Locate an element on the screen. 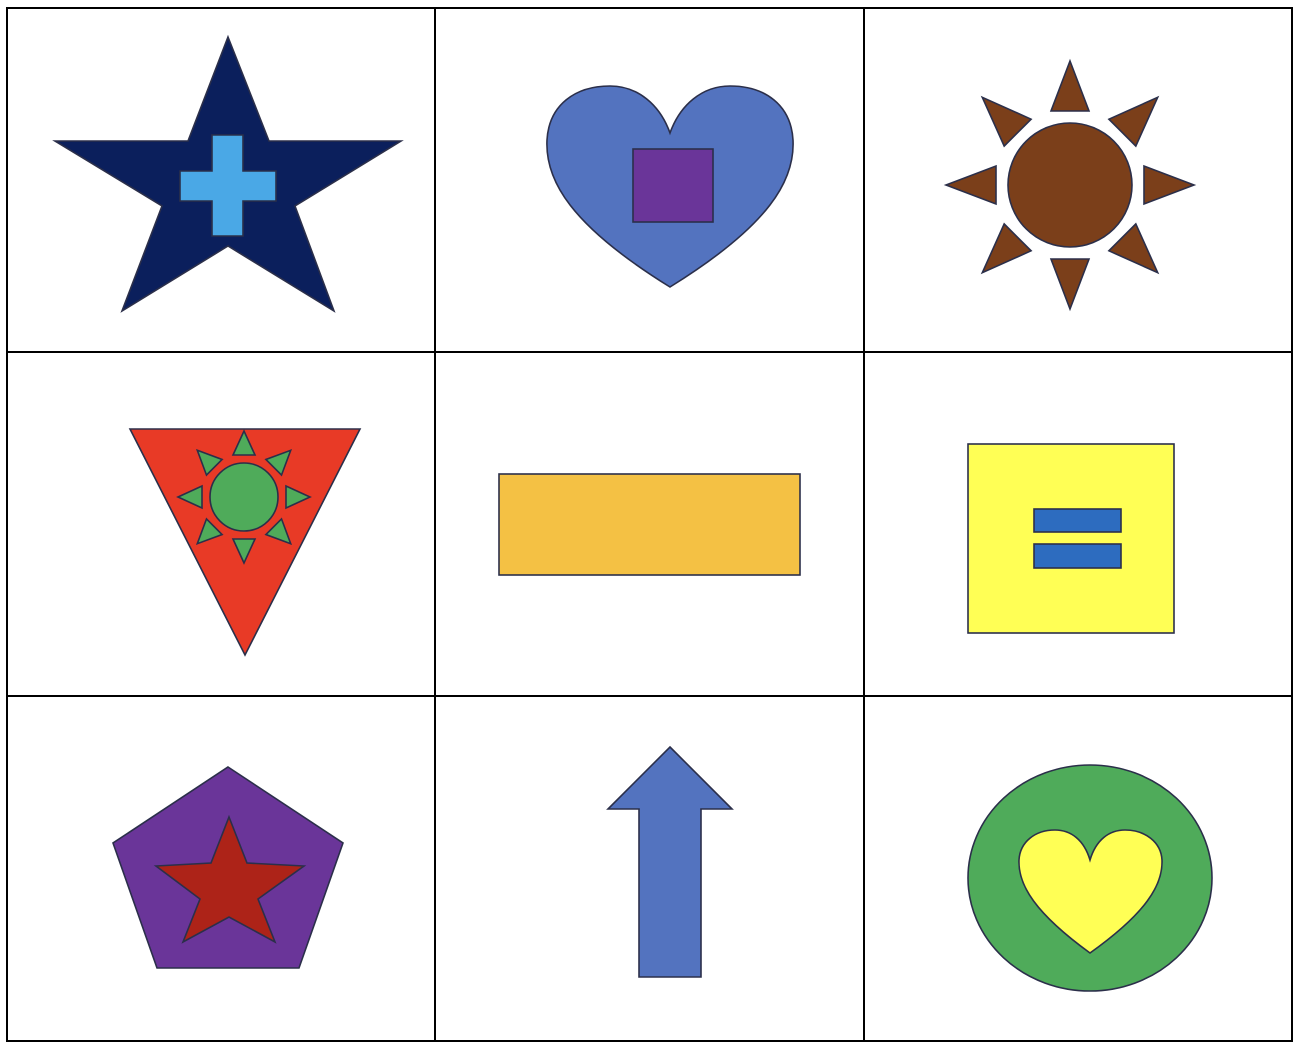  cell-r1-c2 is located at coordinates (670, 186).